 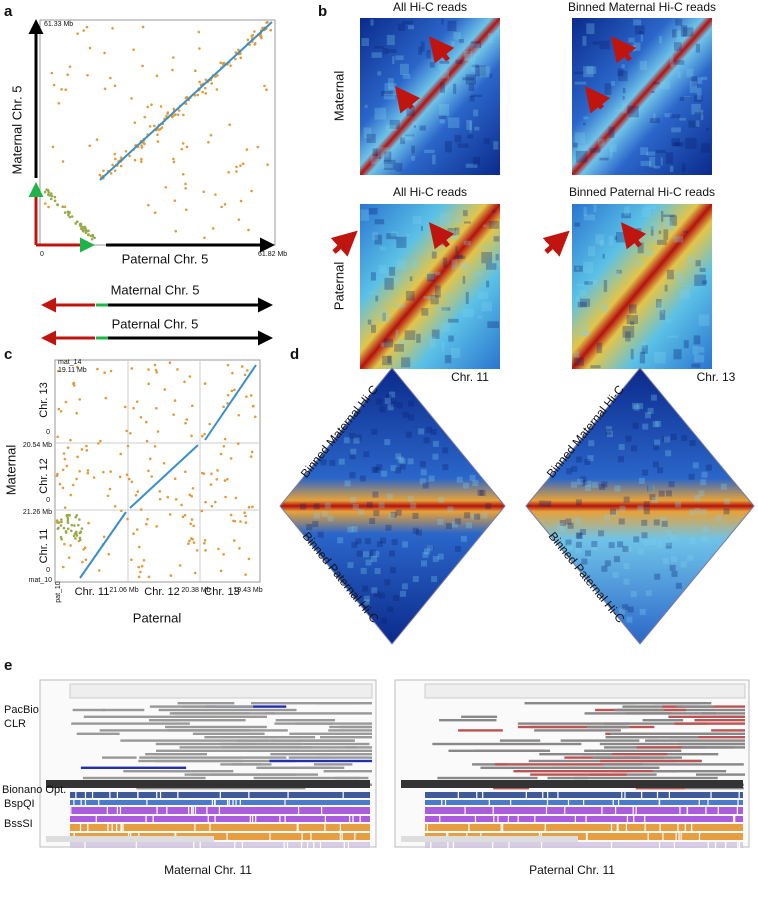 What do you see at coordinates (195, 590) in the screenshot?
I see `tick-label: 20.38 Mb` at bounding box center [195, 590].